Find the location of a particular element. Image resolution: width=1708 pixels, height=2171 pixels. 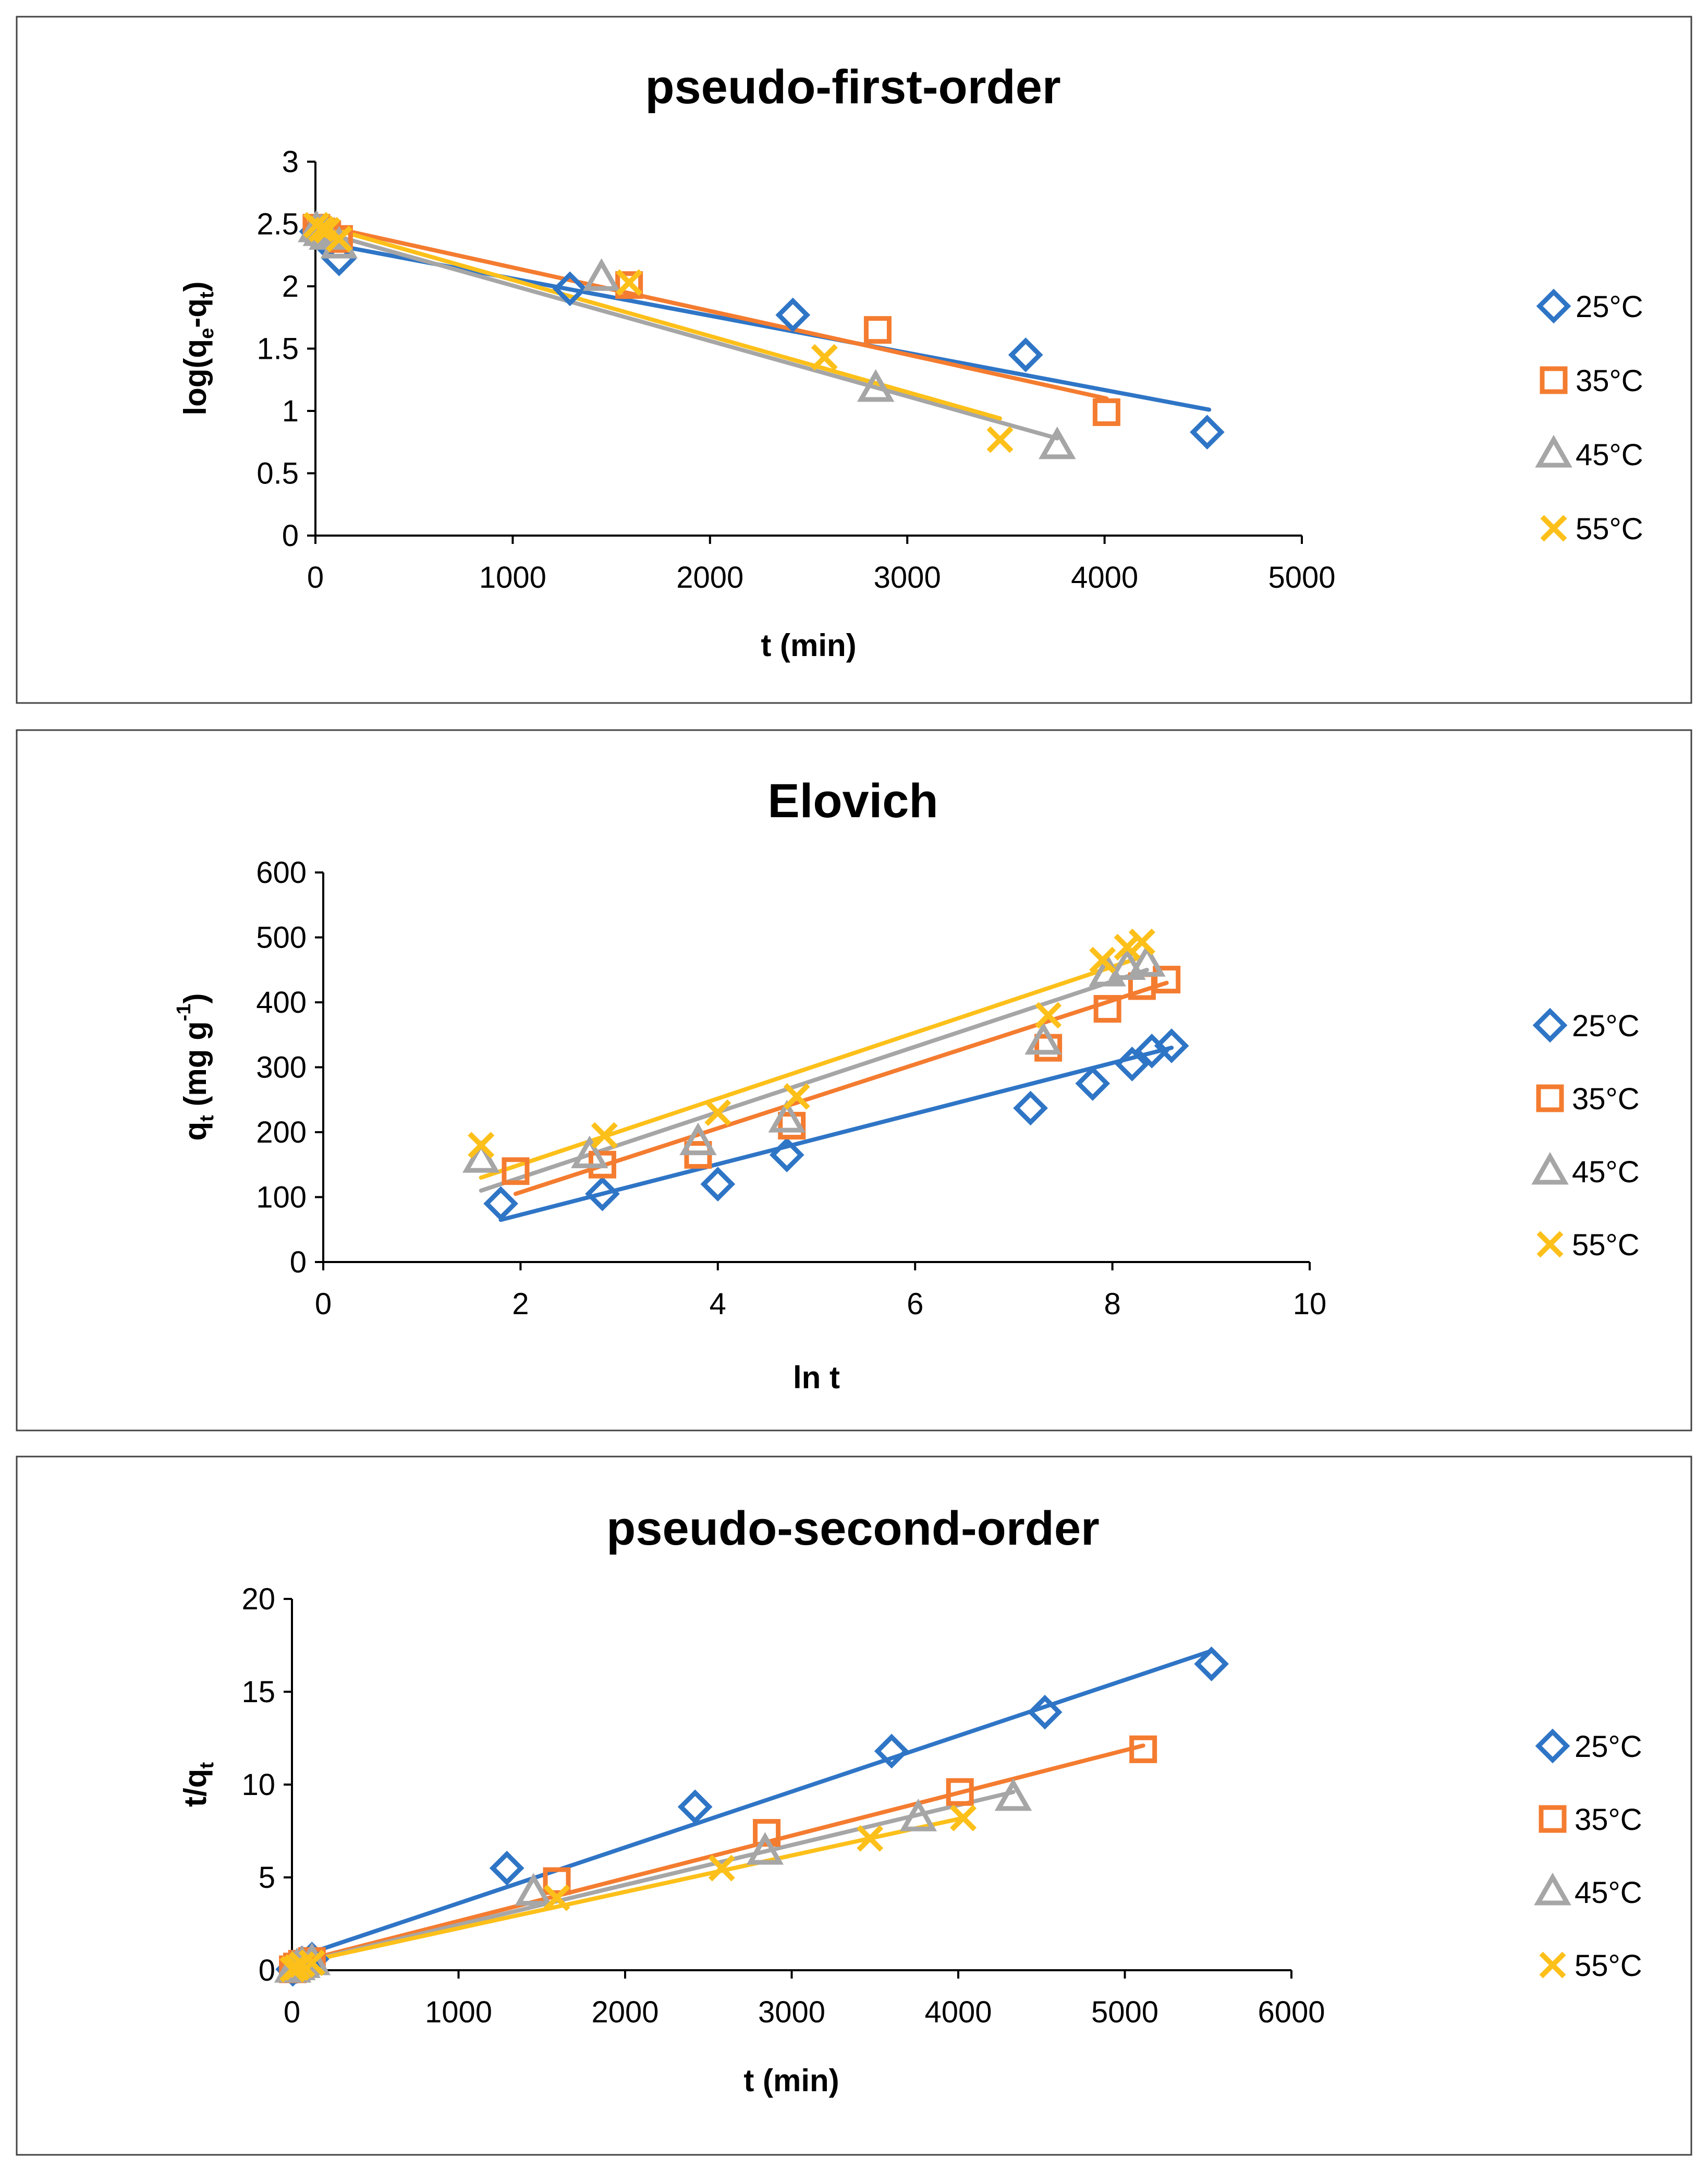

pso-point-35C is located at coordinates (1143, 1749).